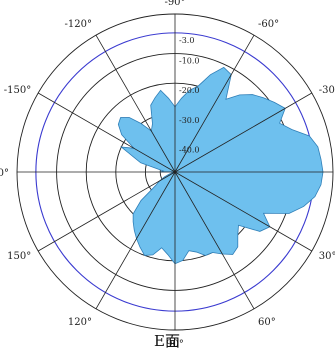 The height and width of the screenshot is (356, 335). What do you see at coordinates (268, 24) in the screenshot?
I see `angle-label: -60°` at bounding box center [268, 24].